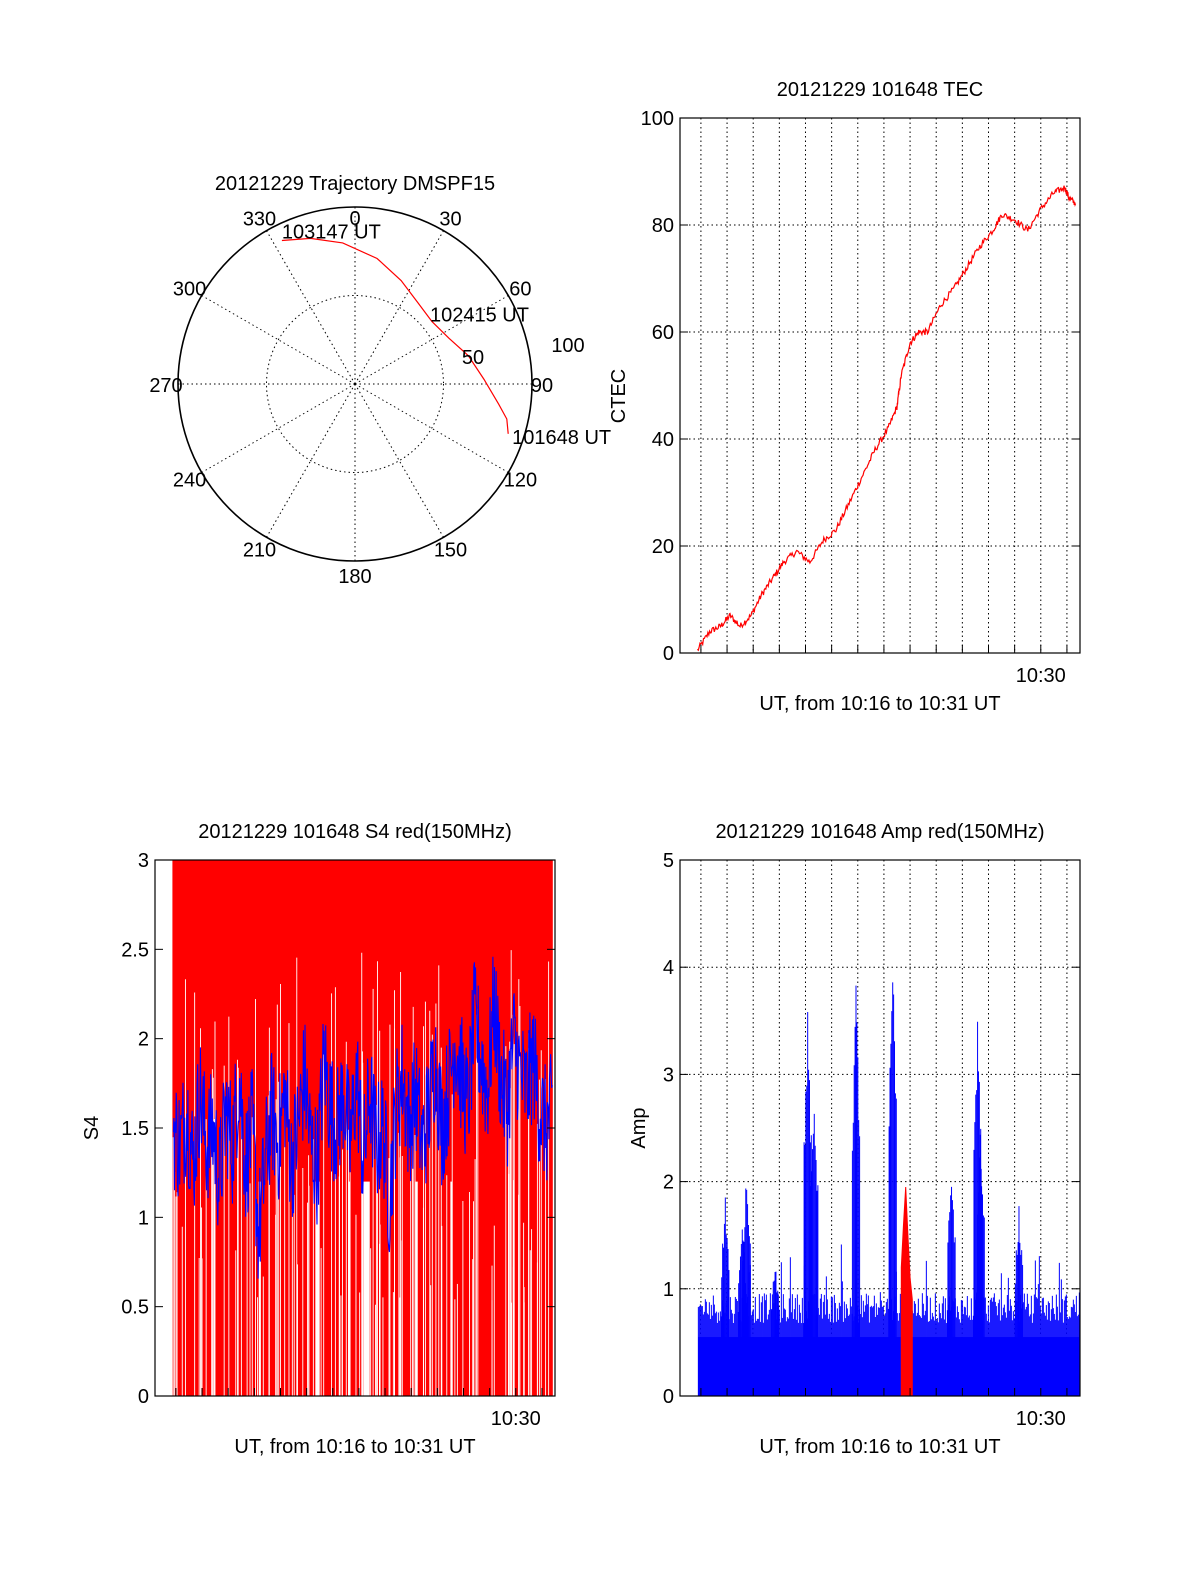  What do you see at coordinates (135, 1308) in the screenshot?
I see `y-tick-label: 0.5` at bounding box center [135, 1308].